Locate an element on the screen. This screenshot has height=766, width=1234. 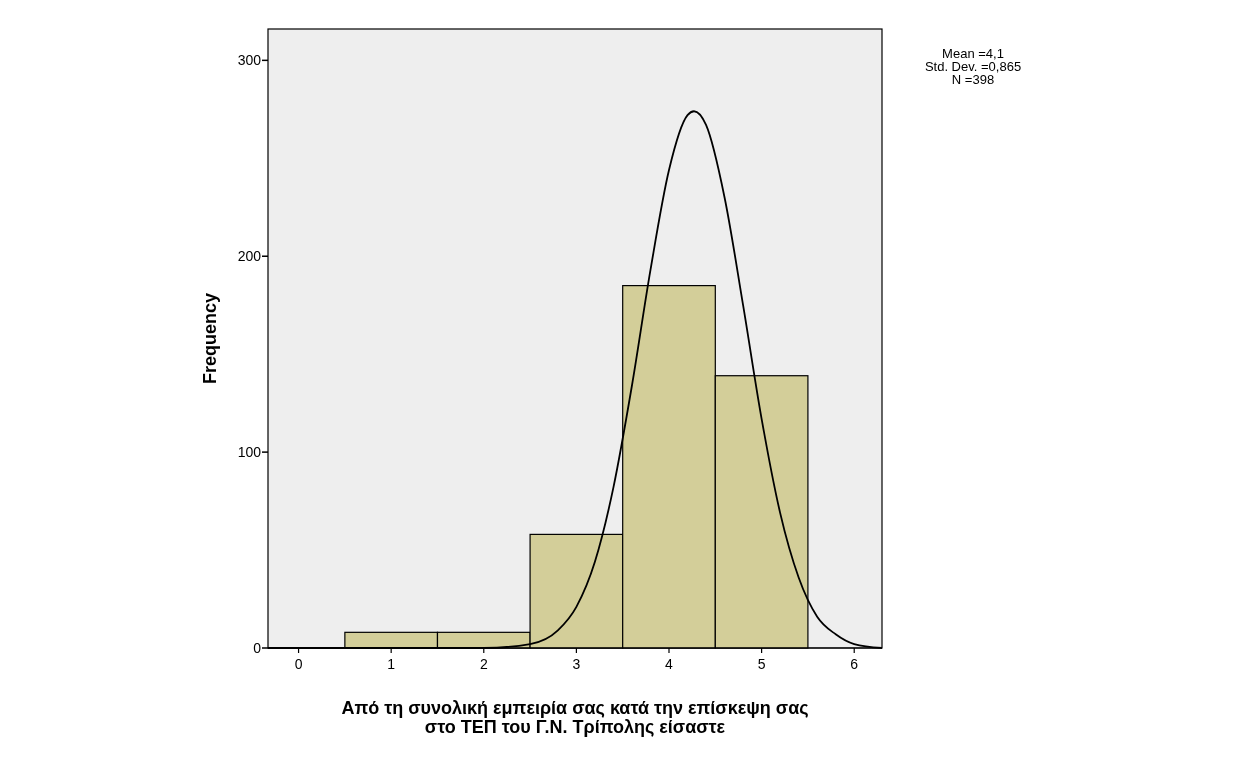
x-tick-label: 5 is located at coordinates (761, 664).